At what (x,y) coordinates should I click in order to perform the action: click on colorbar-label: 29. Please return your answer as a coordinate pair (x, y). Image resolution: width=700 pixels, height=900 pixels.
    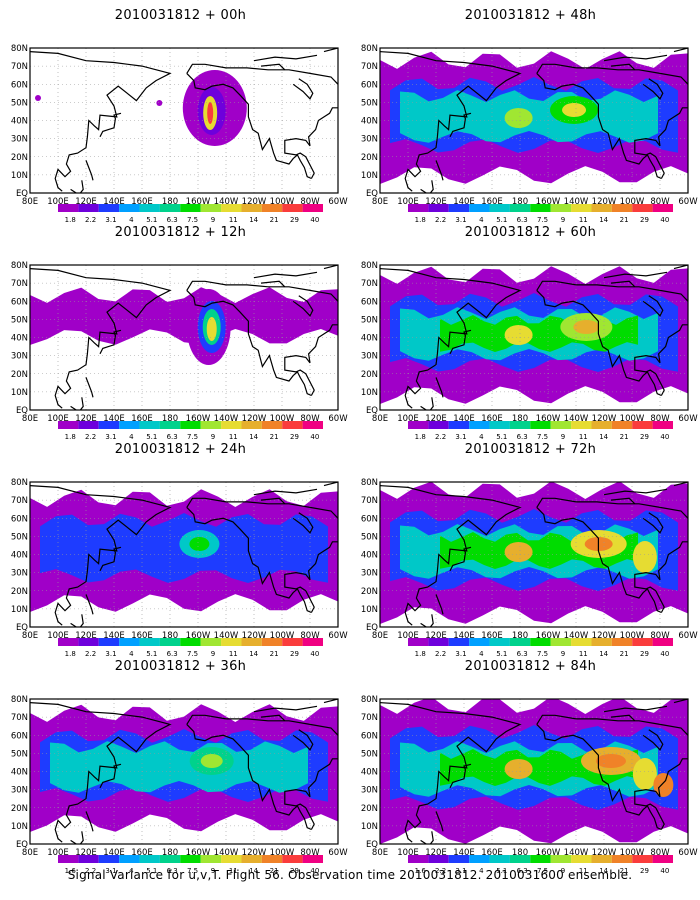
    Looking at the image, I should click on (294, 654).